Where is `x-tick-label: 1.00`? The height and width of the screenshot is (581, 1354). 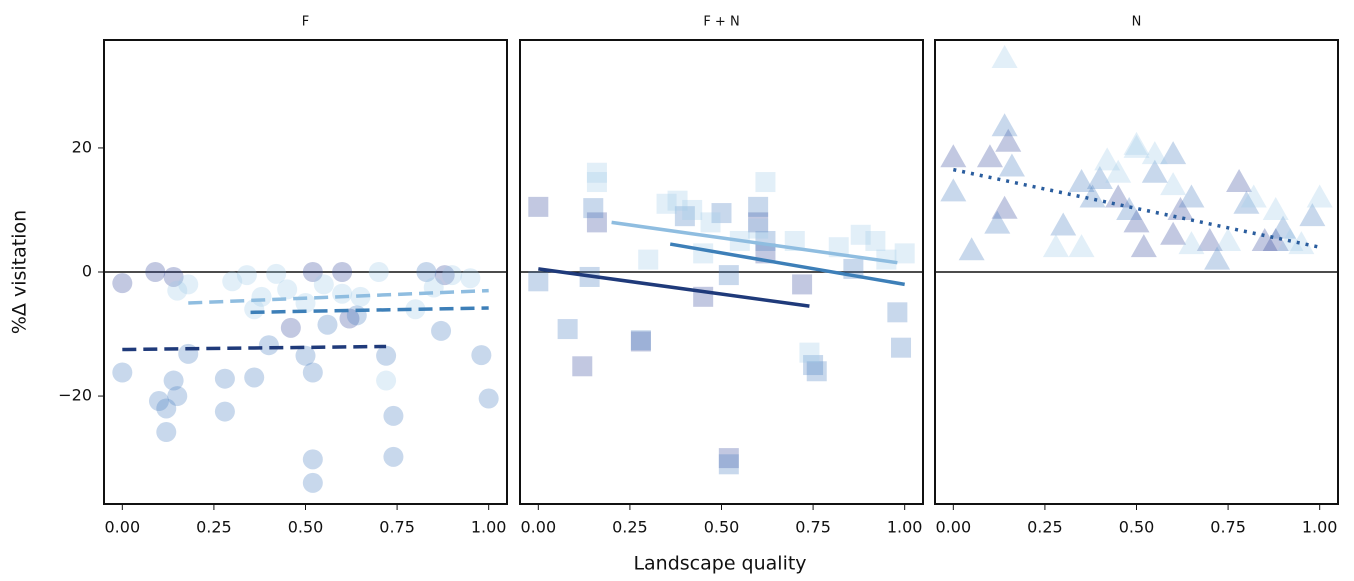 x-tick-label: 1.00 is located at coordinates (1320, 527).